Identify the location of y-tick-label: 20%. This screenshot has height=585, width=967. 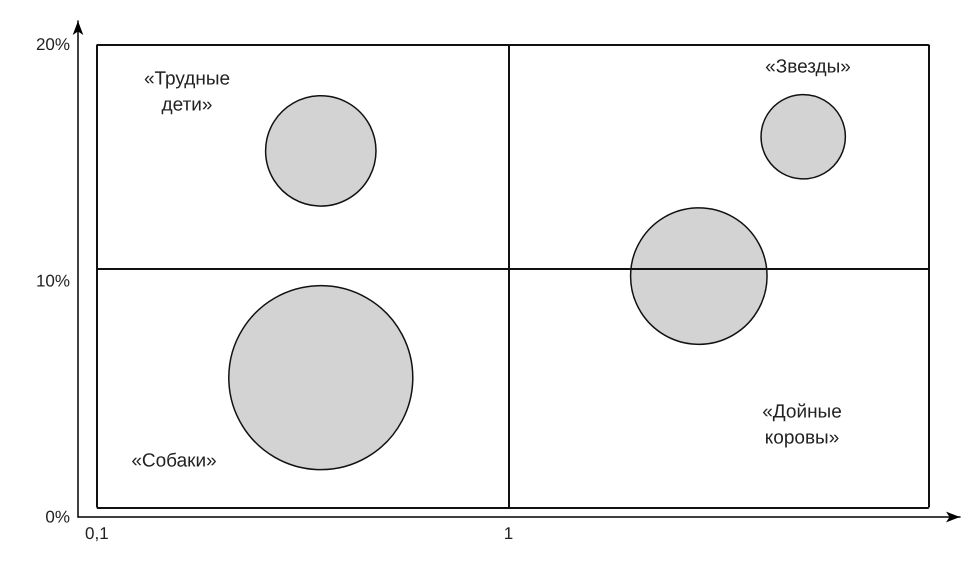
(53, 44).